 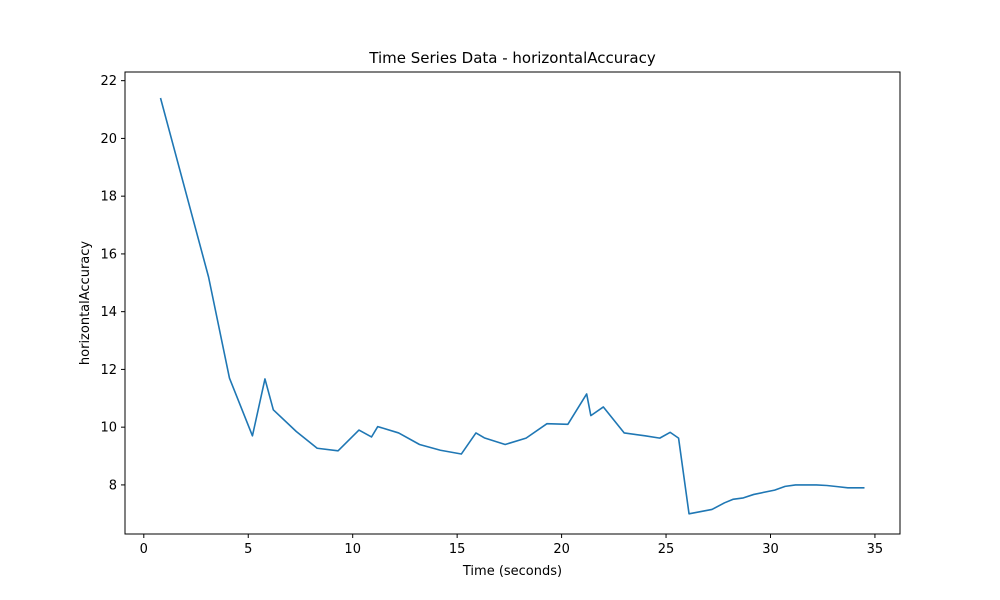 What do you see at coordinates (108, 254) in the screenshot?
I see `y-tick-label: 16` at bounding box center [108, 254].